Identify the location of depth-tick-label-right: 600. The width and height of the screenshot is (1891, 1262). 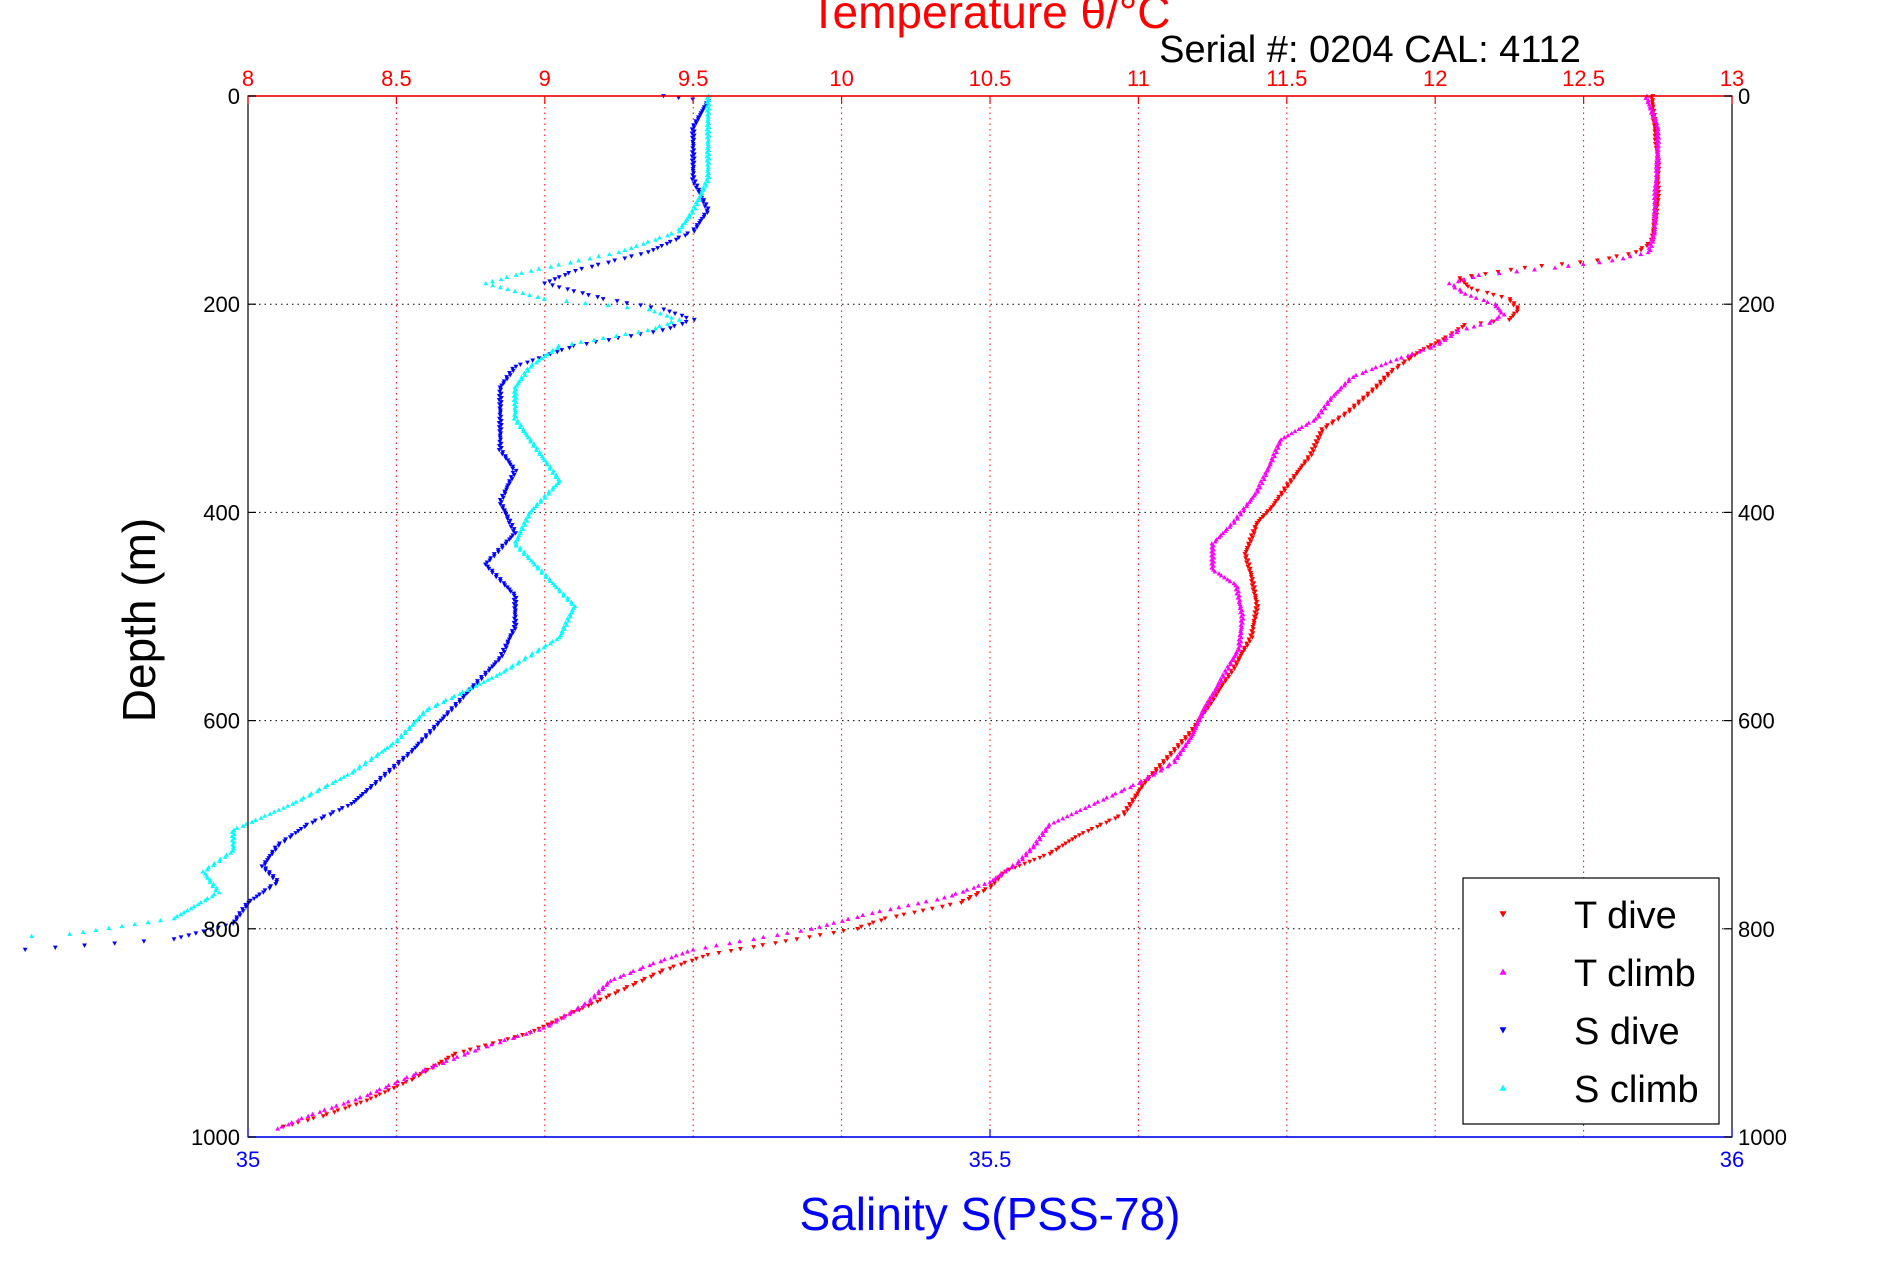
(1756, 721).